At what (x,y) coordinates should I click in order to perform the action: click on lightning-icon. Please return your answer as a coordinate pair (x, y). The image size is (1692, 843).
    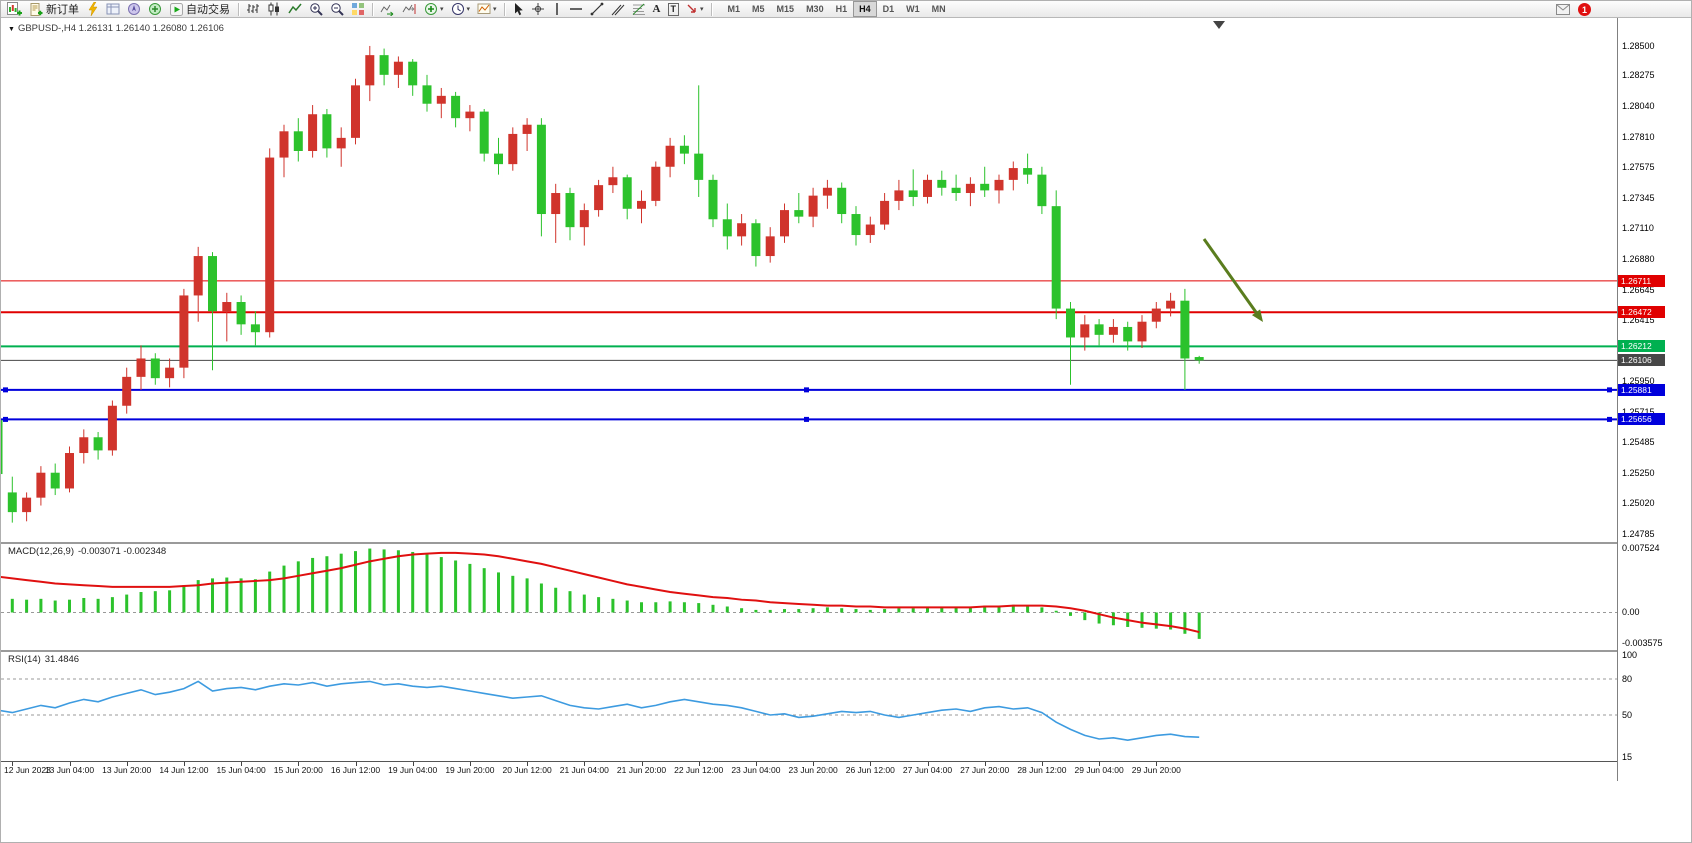
    Looking at the image, I should click on (93, 9).